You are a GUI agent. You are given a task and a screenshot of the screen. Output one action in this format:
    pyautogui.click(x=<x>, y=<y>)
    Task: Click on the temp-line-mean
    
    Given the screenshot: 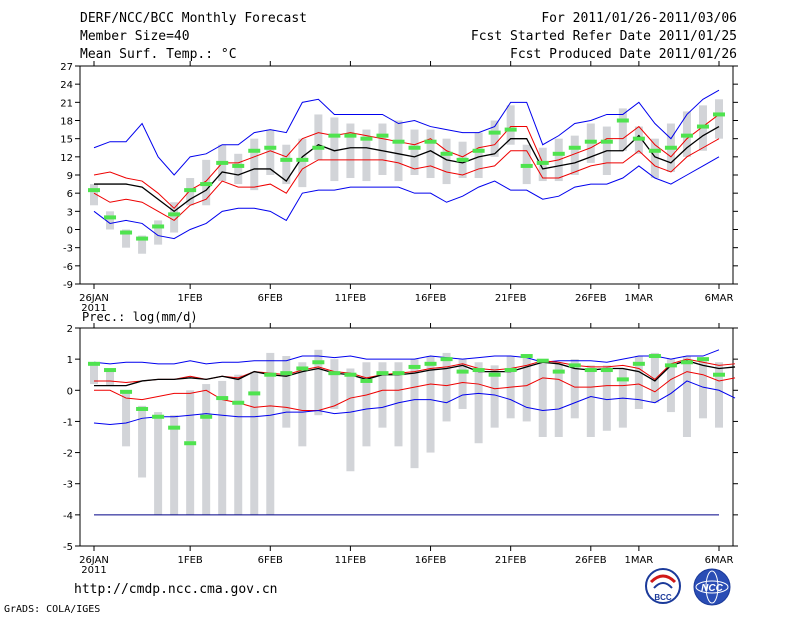 What is the action you would take?
    pyautogui.click(x=407, y=169)
    